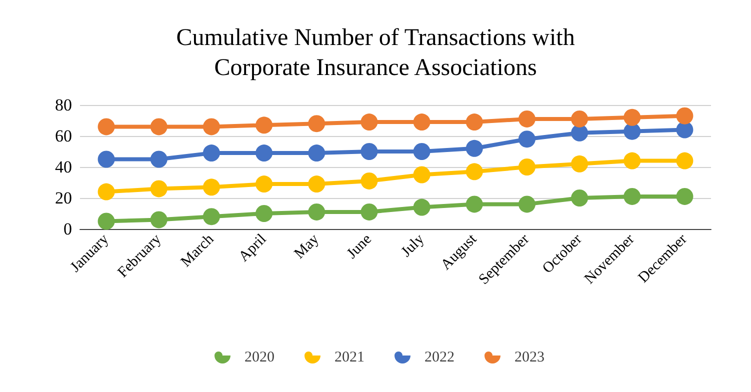 This screenshot has height=392, width=751. What do you see at coordinates (63, 105) in the screenshot?
I see `y-tick-label: 80` at bounding box center [63, 105].